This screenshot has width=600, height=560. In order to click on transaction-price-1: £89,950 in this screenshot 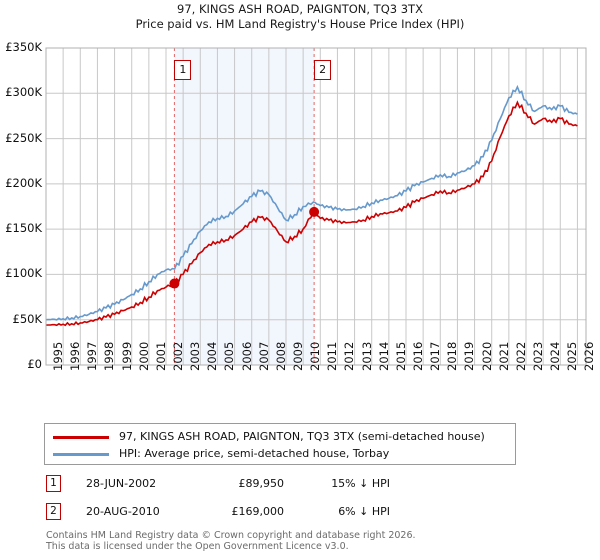, I will do `click(261, 483)`.